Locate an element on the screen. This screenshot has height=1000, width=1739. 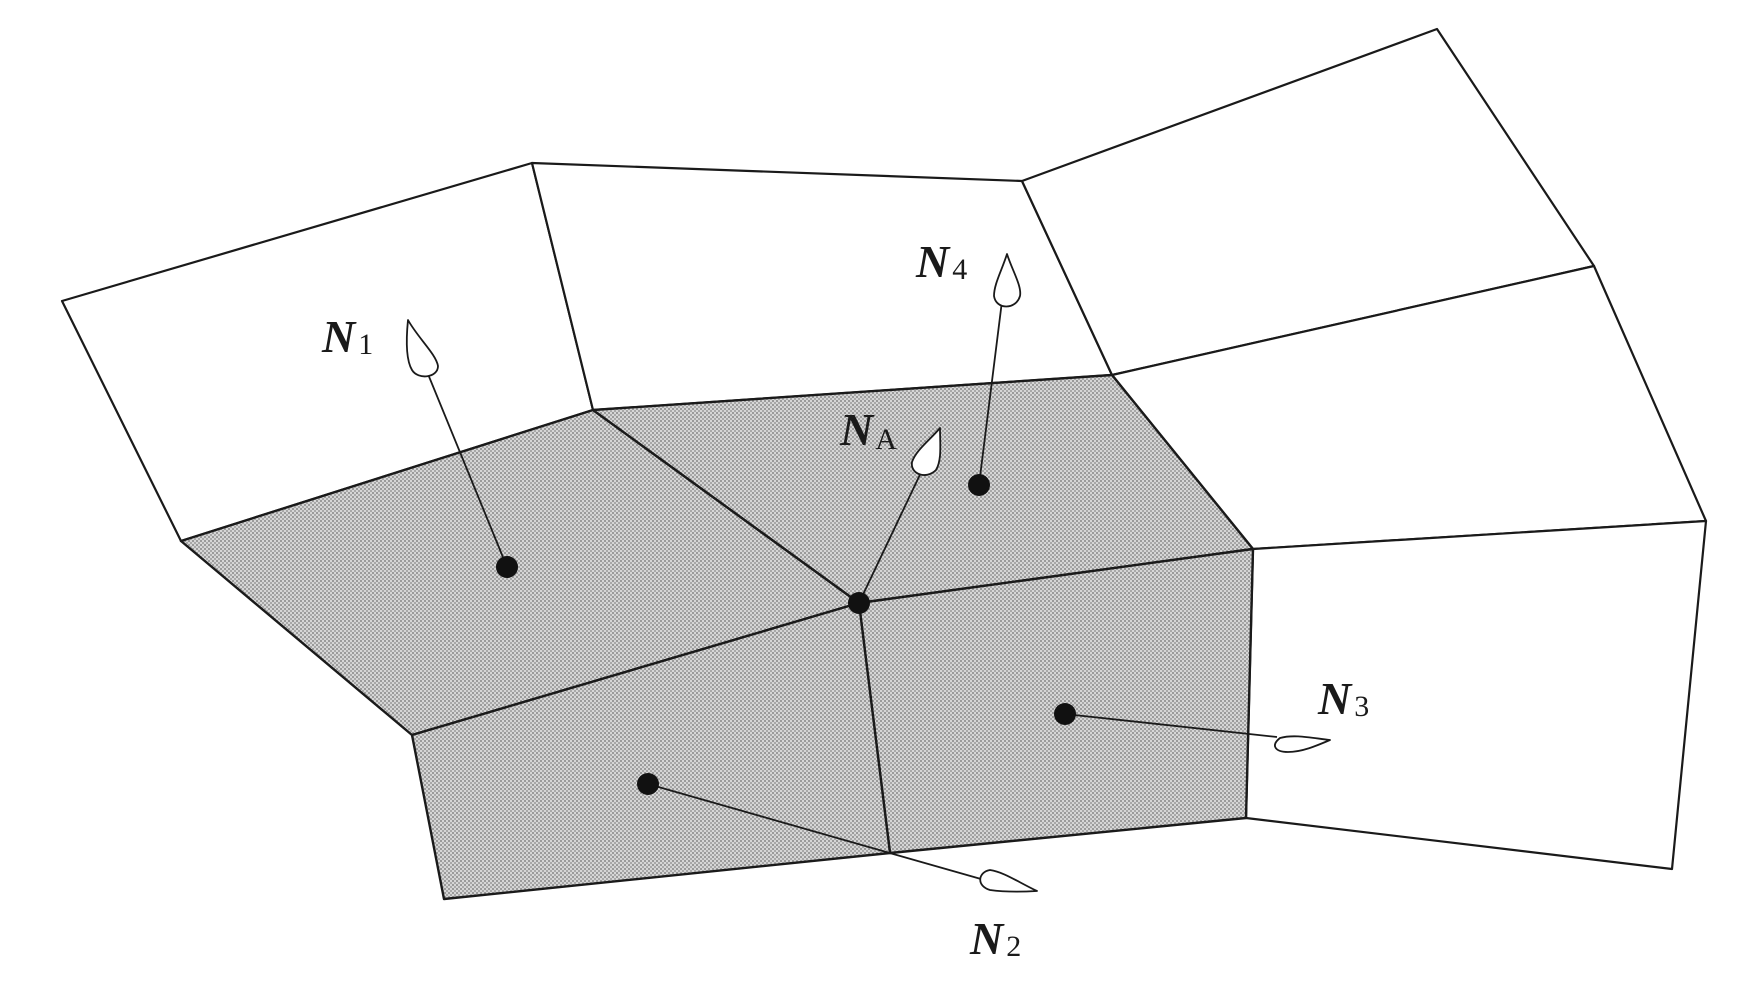
label-n3-main: N is located at coordinates (1335, 698).